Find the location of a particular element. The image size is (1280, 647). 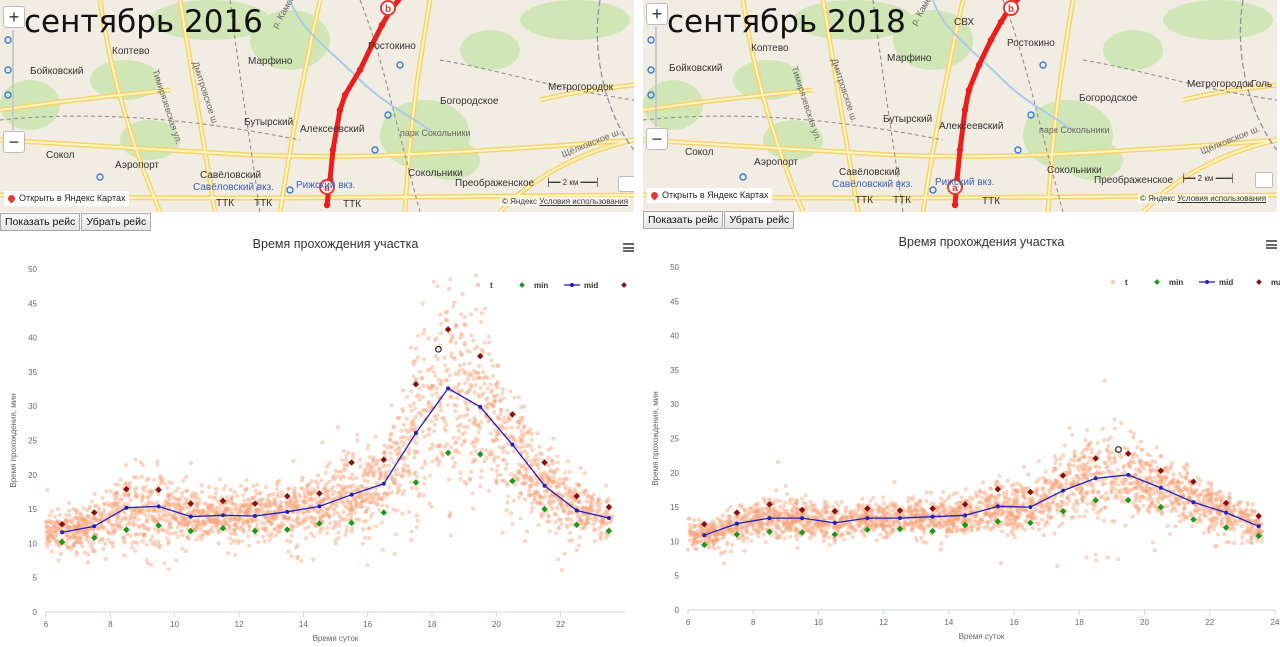

legend-label-t: t is located at coordinates (491, 285).